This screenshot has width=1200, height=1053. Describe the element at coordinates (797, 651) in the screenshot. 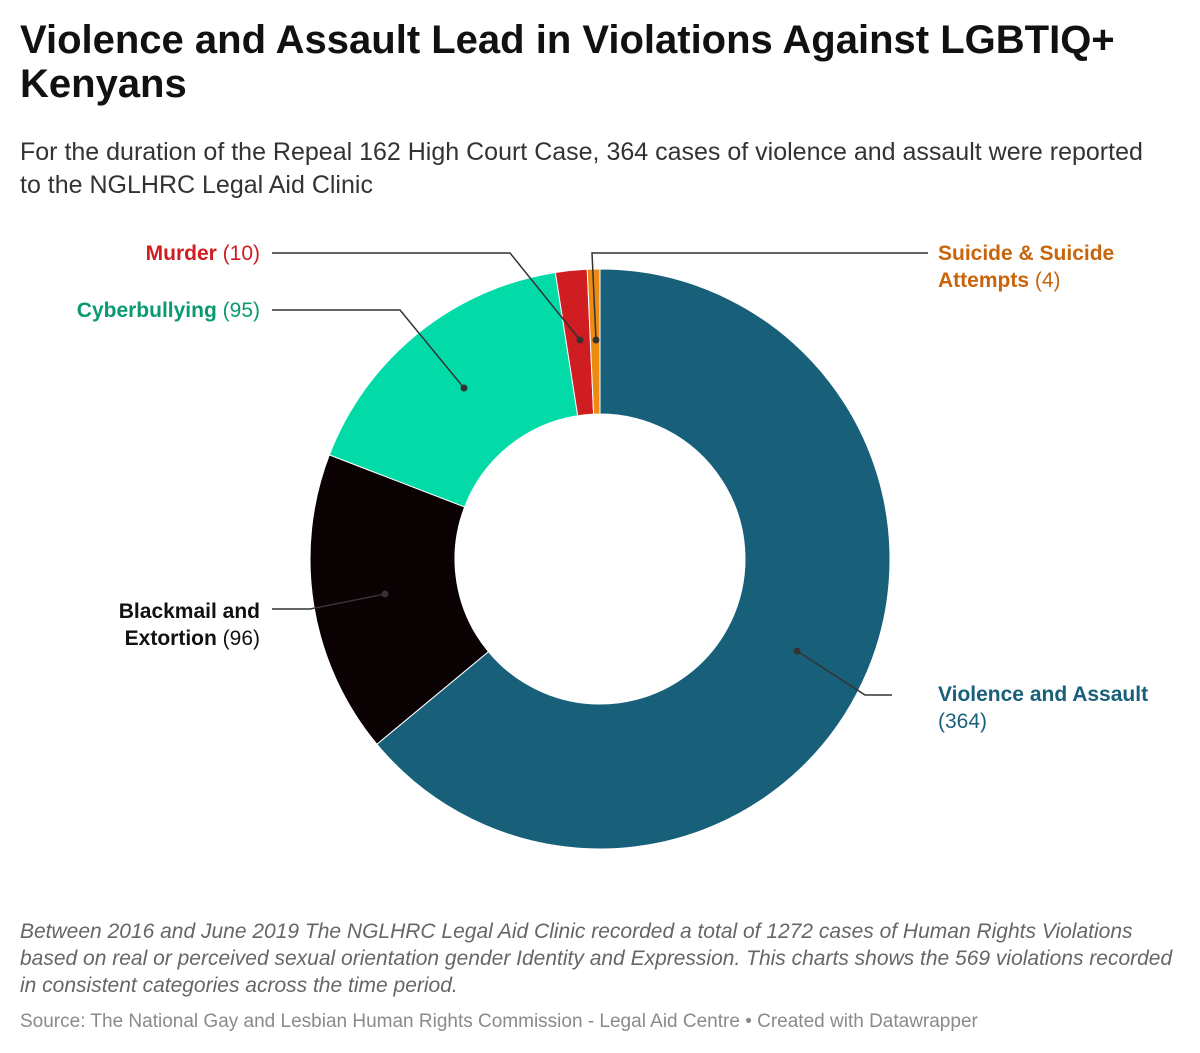

I see `leader-dot-violence-and-assault` at that location.